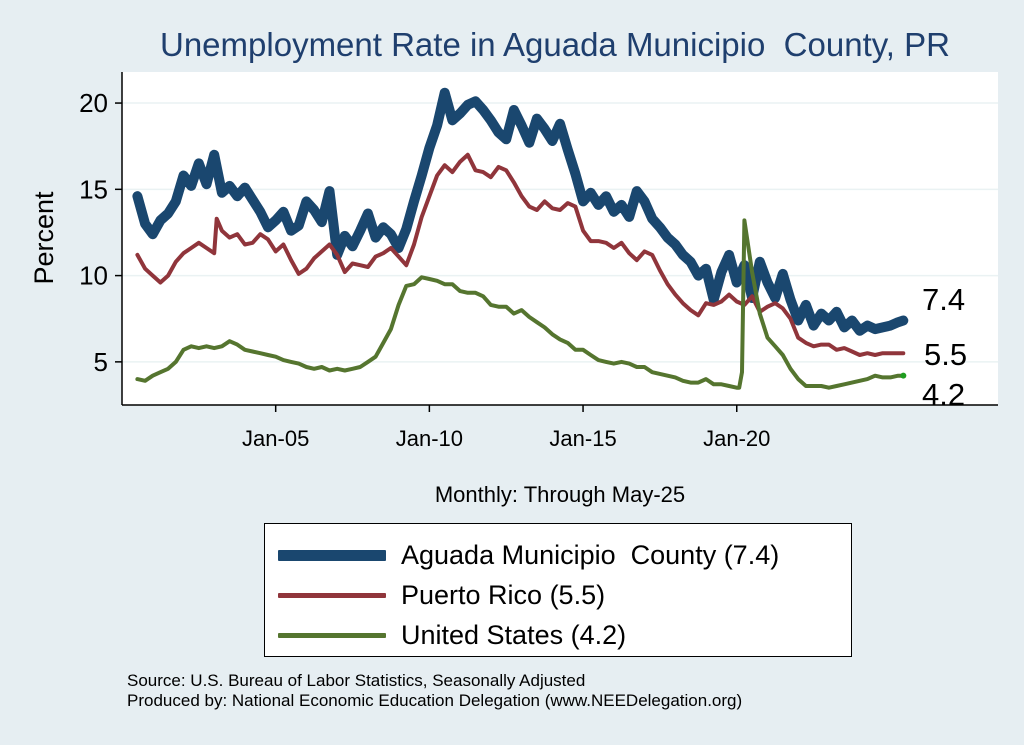 This screenshot has height=745, width=1024. Describe the element at coordinates (945, 354) in the screenshot. I see `end-value-label-puerto-rico: 5.5` at that location.